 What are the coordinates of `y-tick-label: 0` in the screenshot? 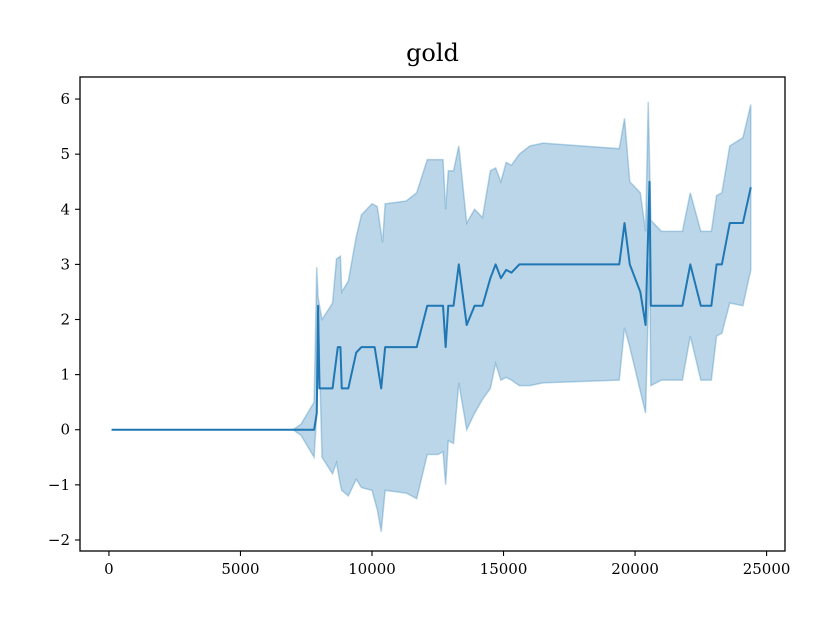 It's located at (65, 430).